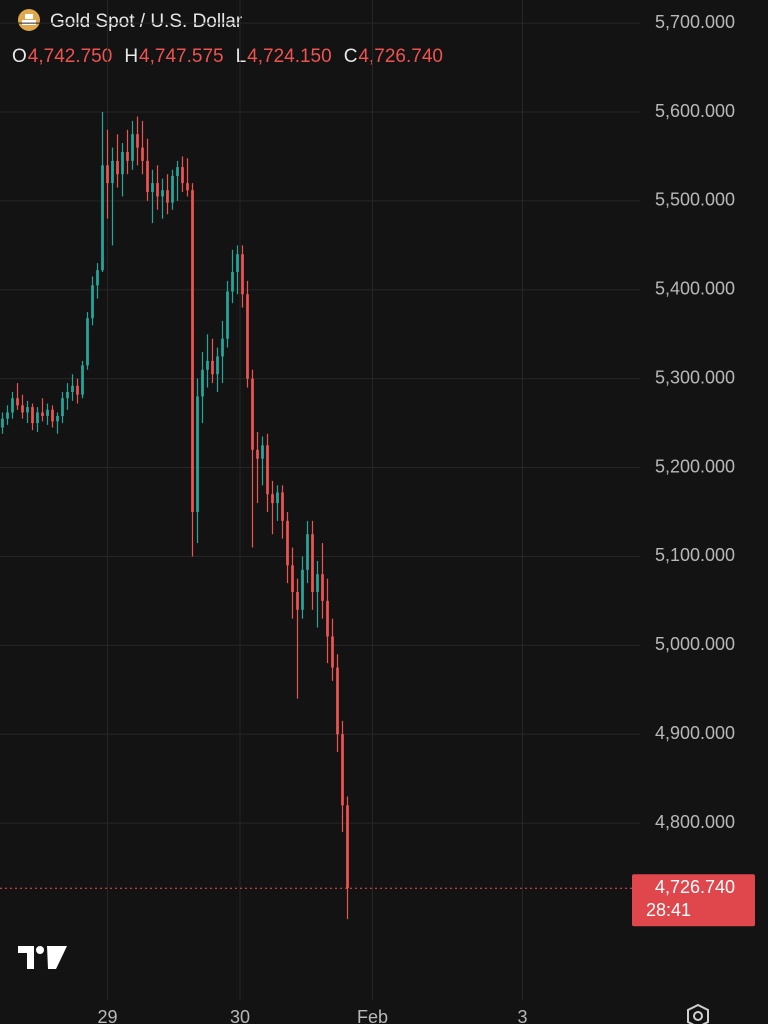 The image size is (768, 1024). I want to click on ohlc-value: 4,724.150, so click(289, 56).